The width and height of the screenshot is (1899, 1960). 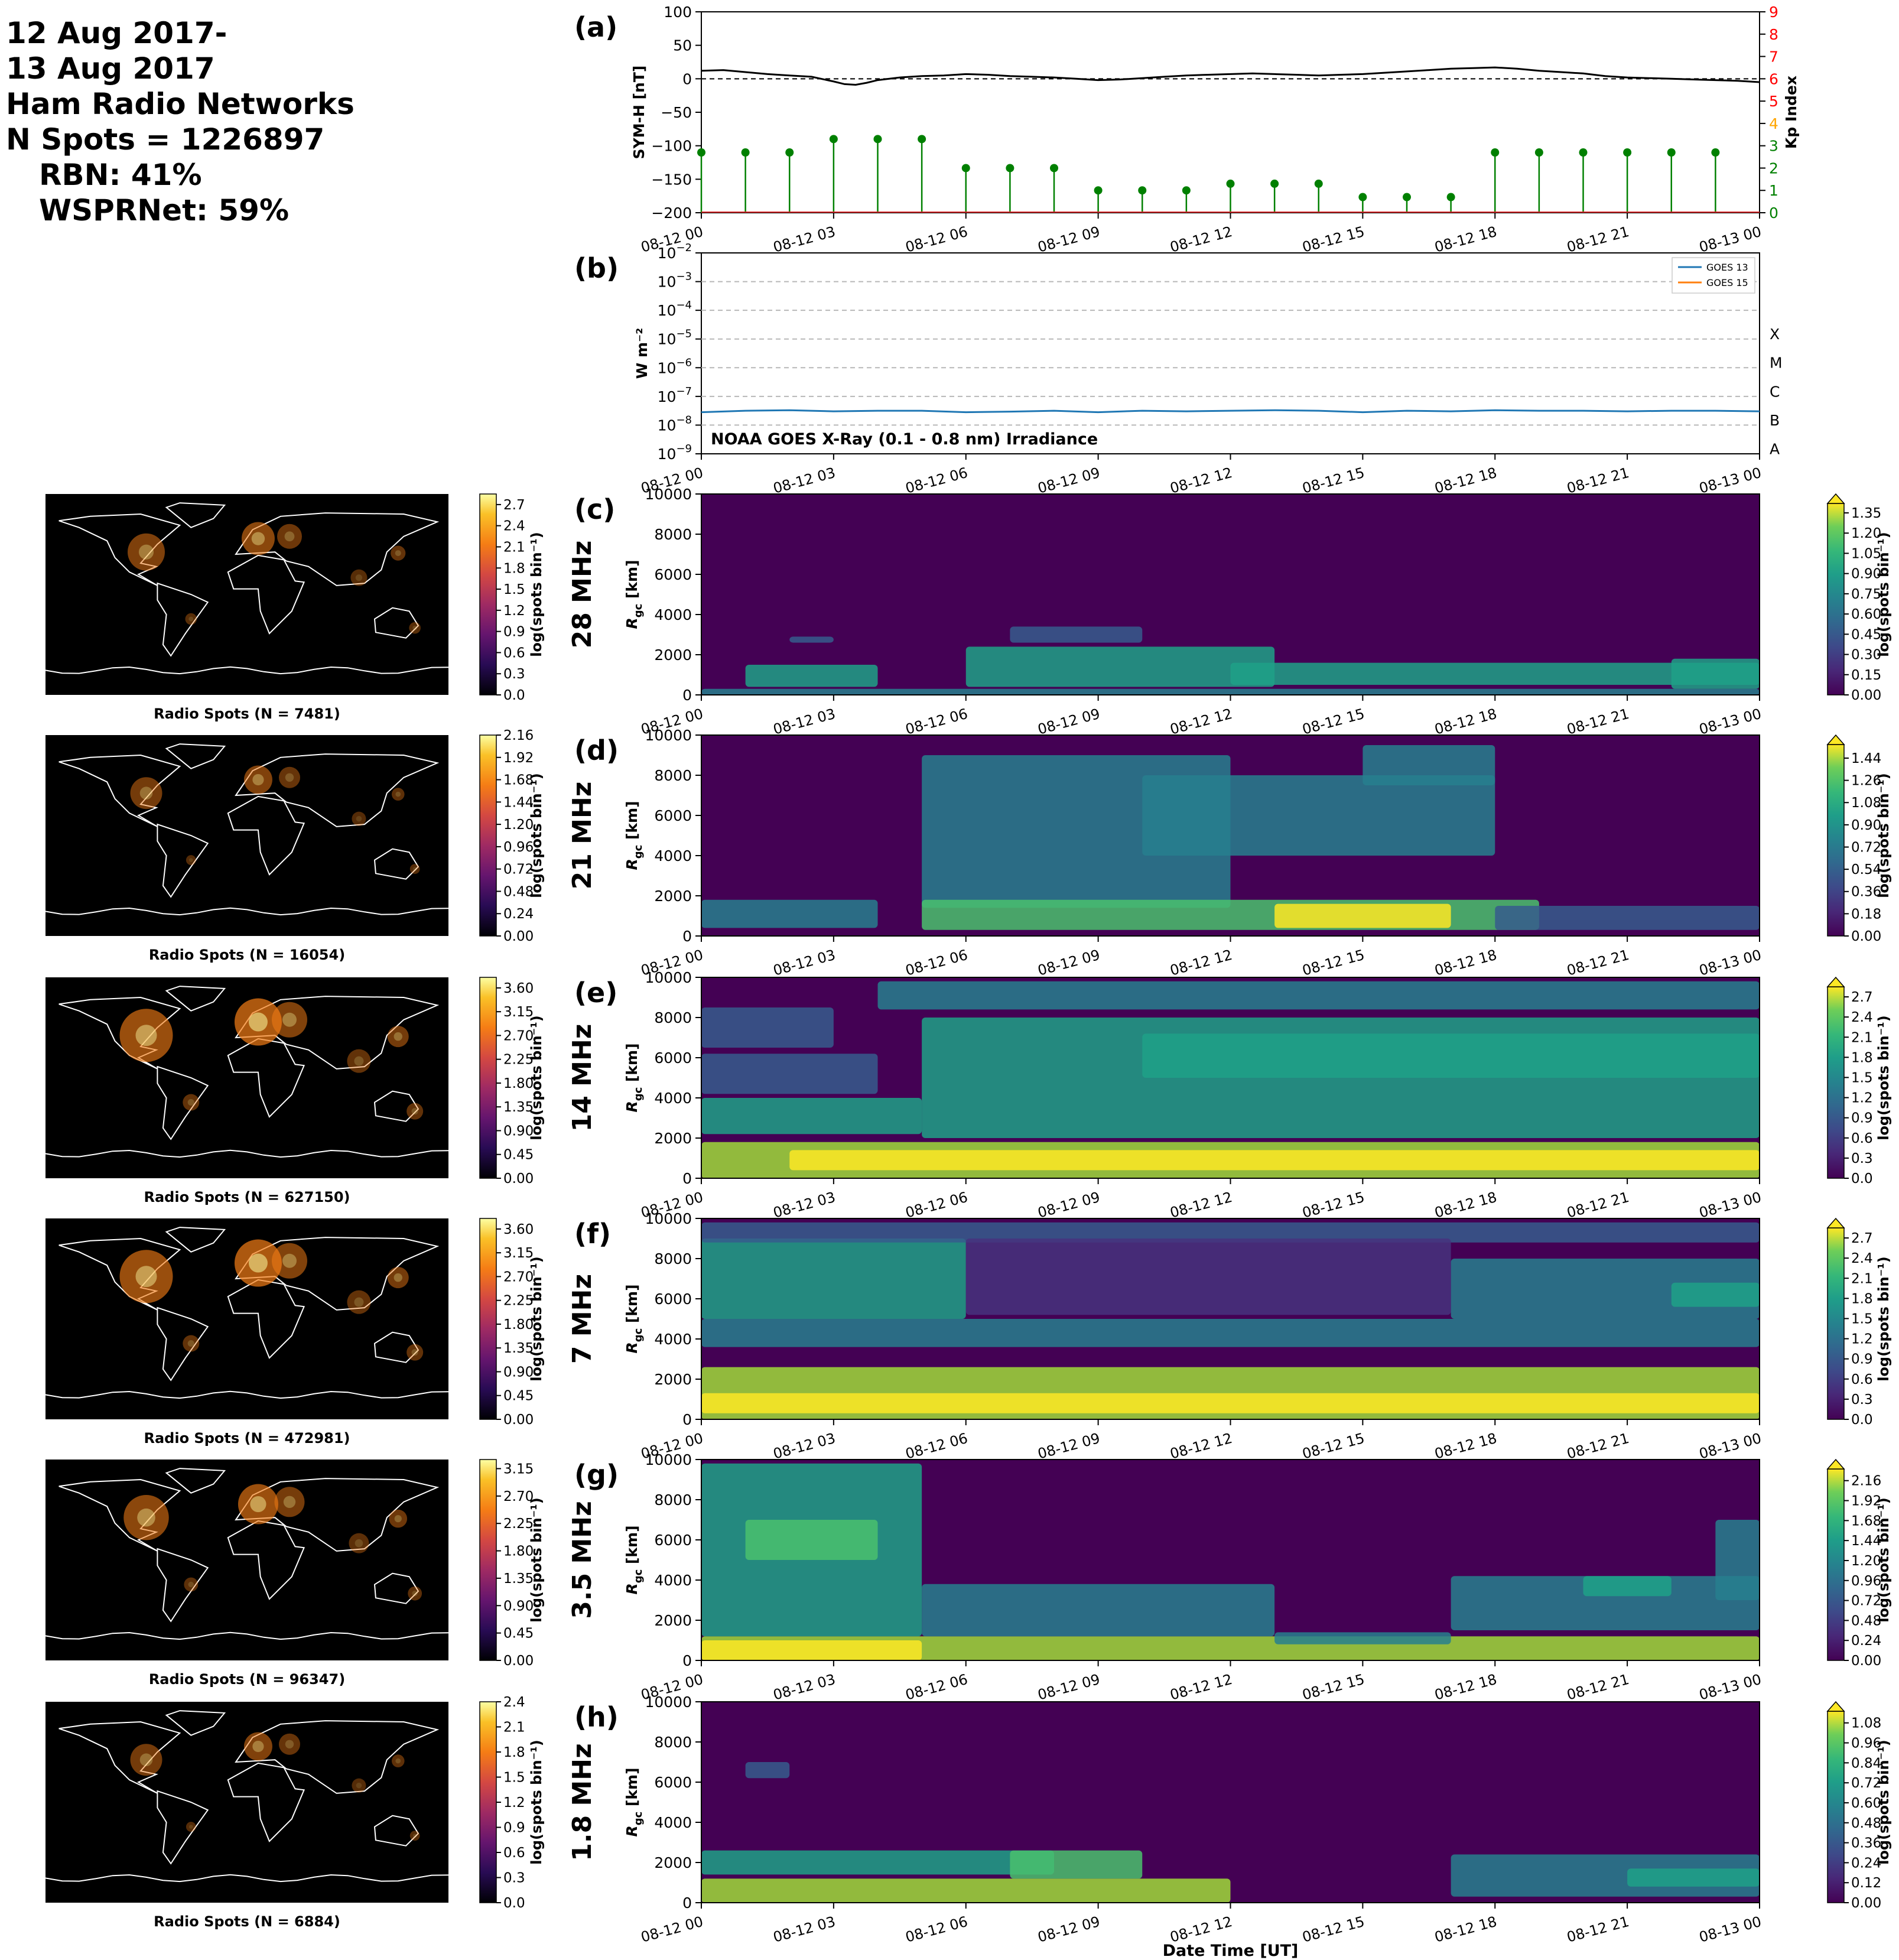 I want to click on map-colorbar-tick-label: 0.00, so click(x=518, y=1420).